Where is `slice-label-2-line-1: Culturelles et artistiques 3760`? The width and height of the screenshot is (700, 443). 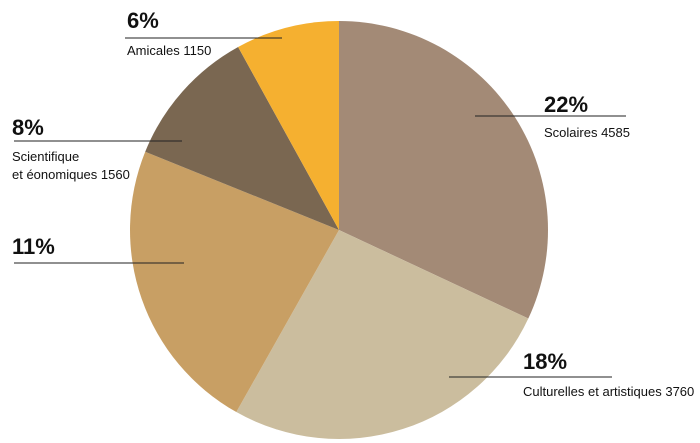
slice-label-2-line-1: Culturelles et artistiques 3760 is located at coordinates (608, 391).